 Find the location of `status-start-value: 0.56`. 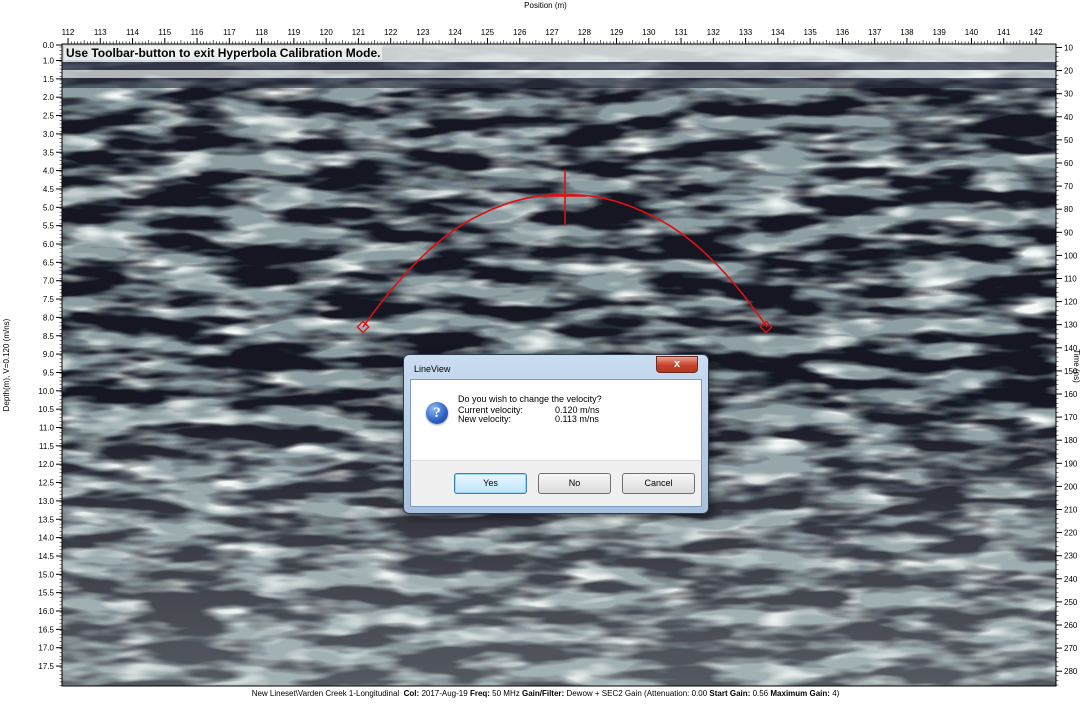

status-start-value: 0.56 is located at coordinates (760, 693).